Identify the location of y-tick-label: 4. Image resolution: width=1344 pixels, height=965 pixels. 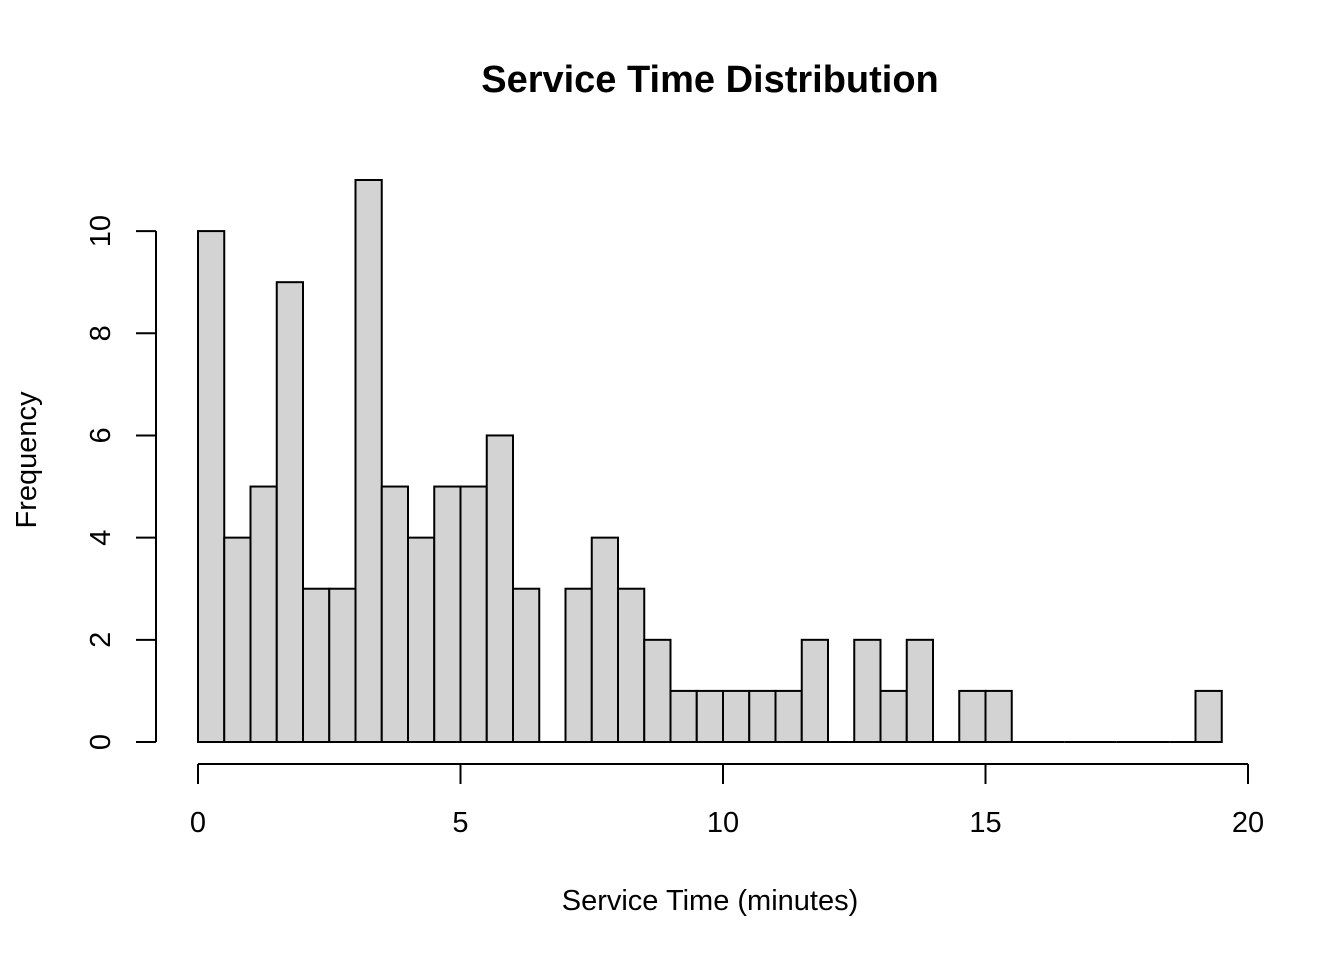
(101, 538).